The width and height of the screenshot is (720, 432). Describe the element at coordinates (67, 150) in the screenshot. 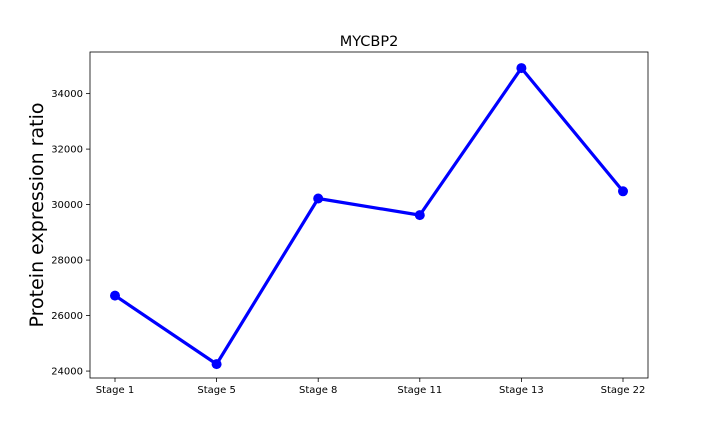

I see `y-tick-label: 32000` at that location.